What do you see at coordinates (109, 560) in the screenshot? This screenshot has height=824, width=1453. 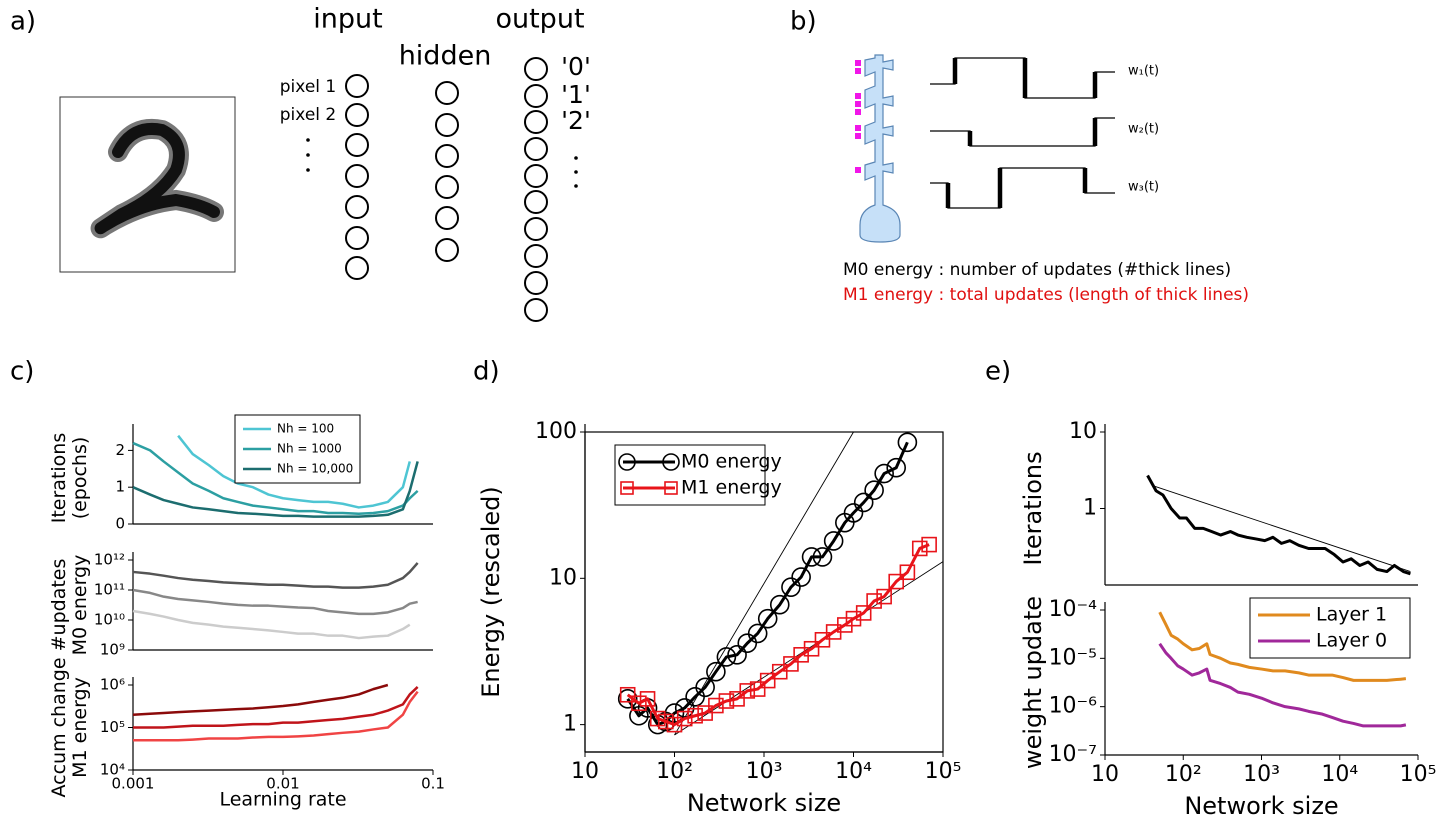 I see `y-tick-label: 10¹²` at bounding box center [109, 560].